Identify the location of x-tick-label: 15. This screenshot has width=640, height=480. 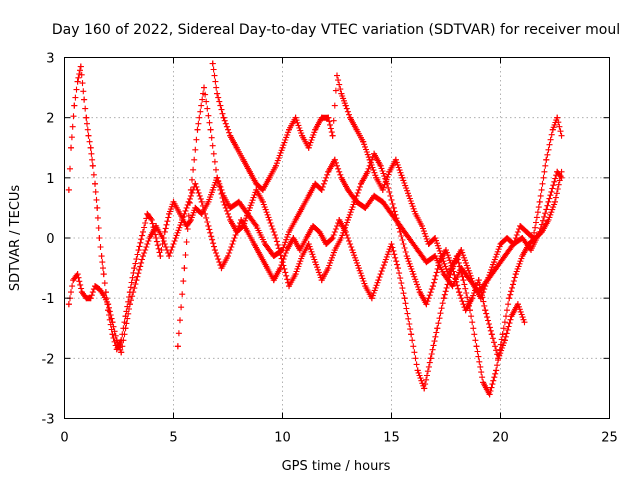
(391, 438).